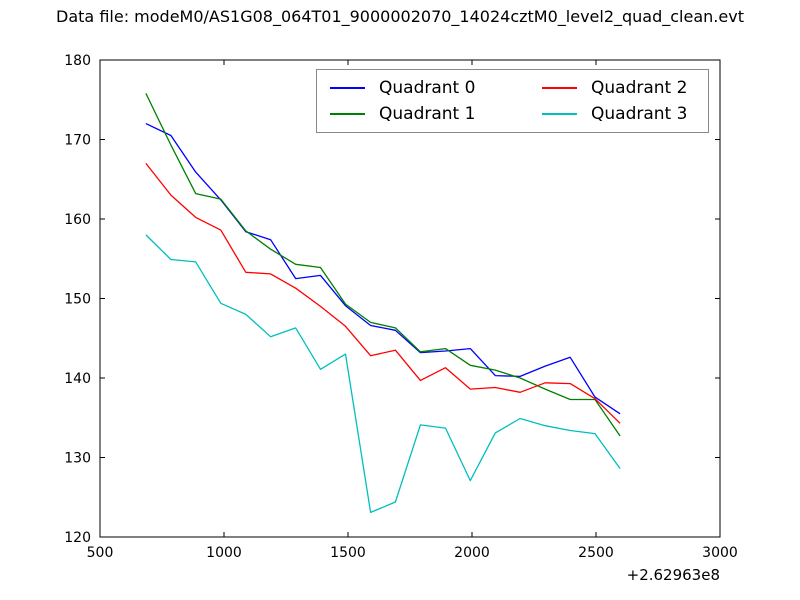 This screenshot has width=800, height=600. I want to click on y-tick-label: 130, so click(77, 459).